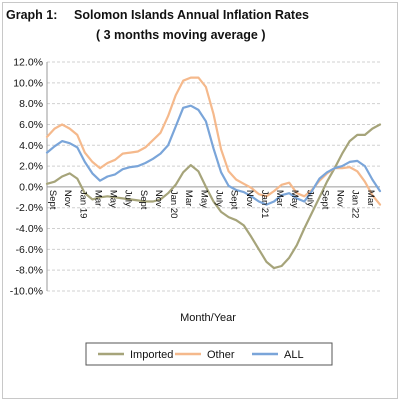 This screenshot has width=400, height=401. What do you see at coordinates (355, 204) in the screenshot?
I see `x-tick-label: Jan 22` at bounding box center [355, 204].